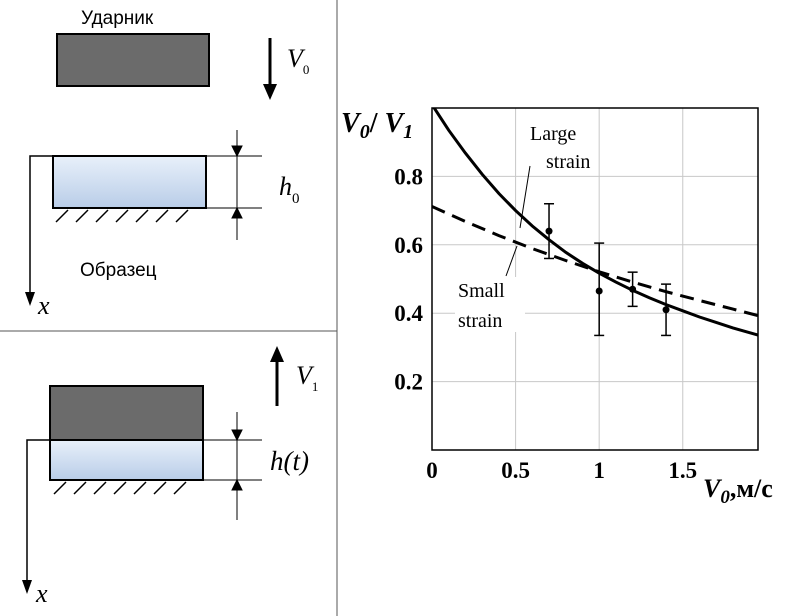  Describe the element at coordinates (481, 291) in the screenshot. I see `svg-text: Small` at that location.